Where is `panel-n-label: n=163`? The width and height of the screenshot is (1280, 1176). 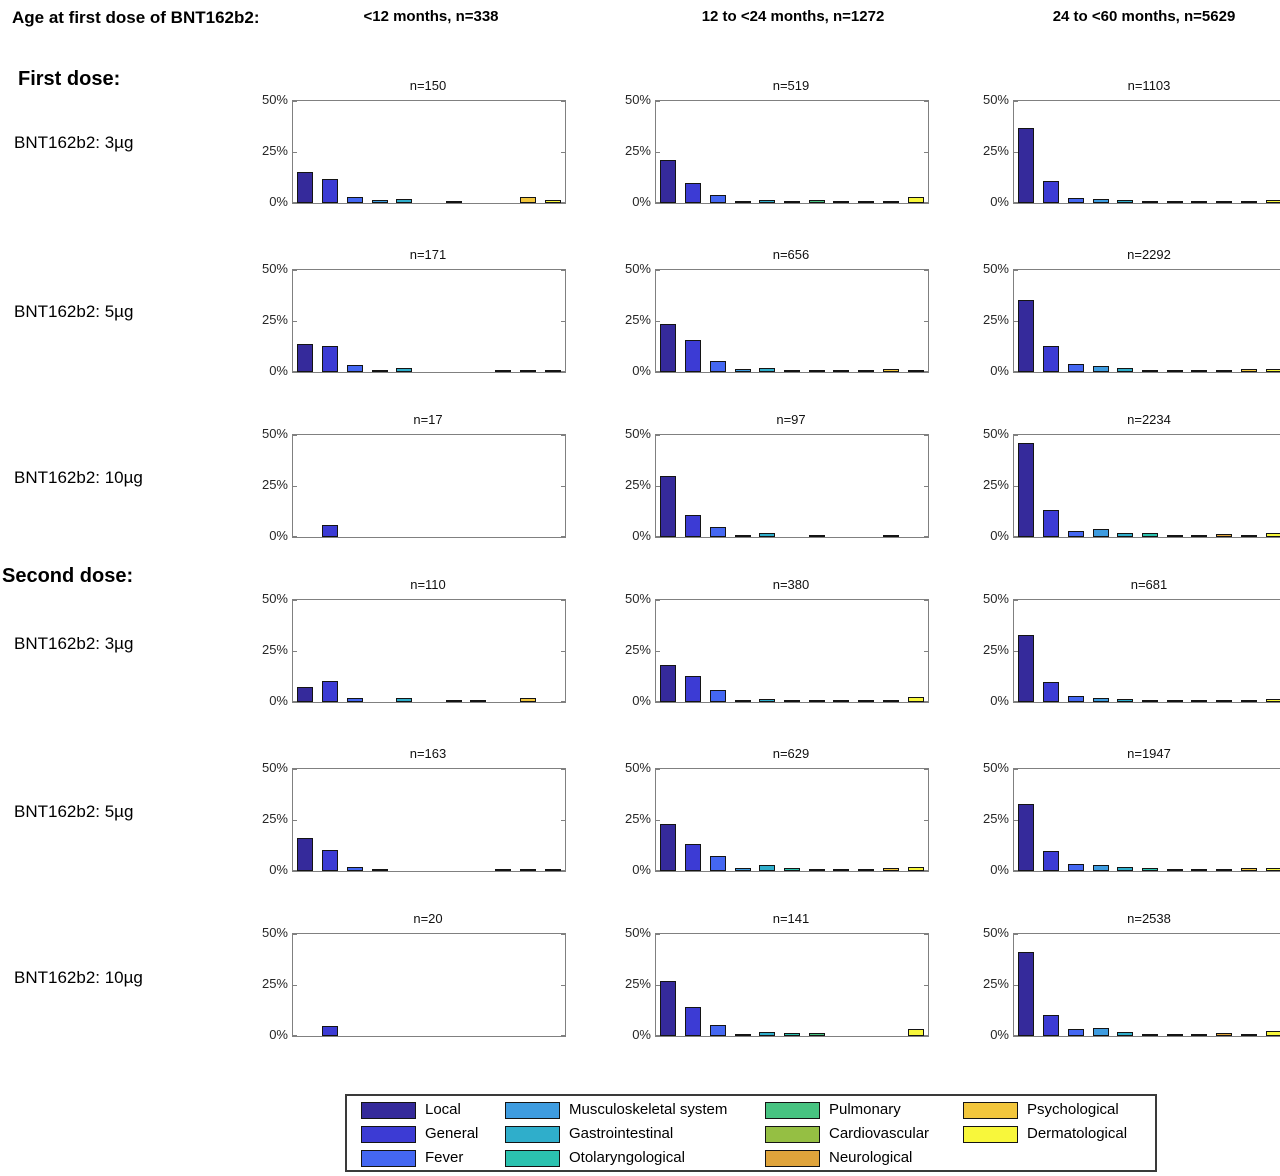 panel-n-label: n=163 is located at coordinates (428, 753).